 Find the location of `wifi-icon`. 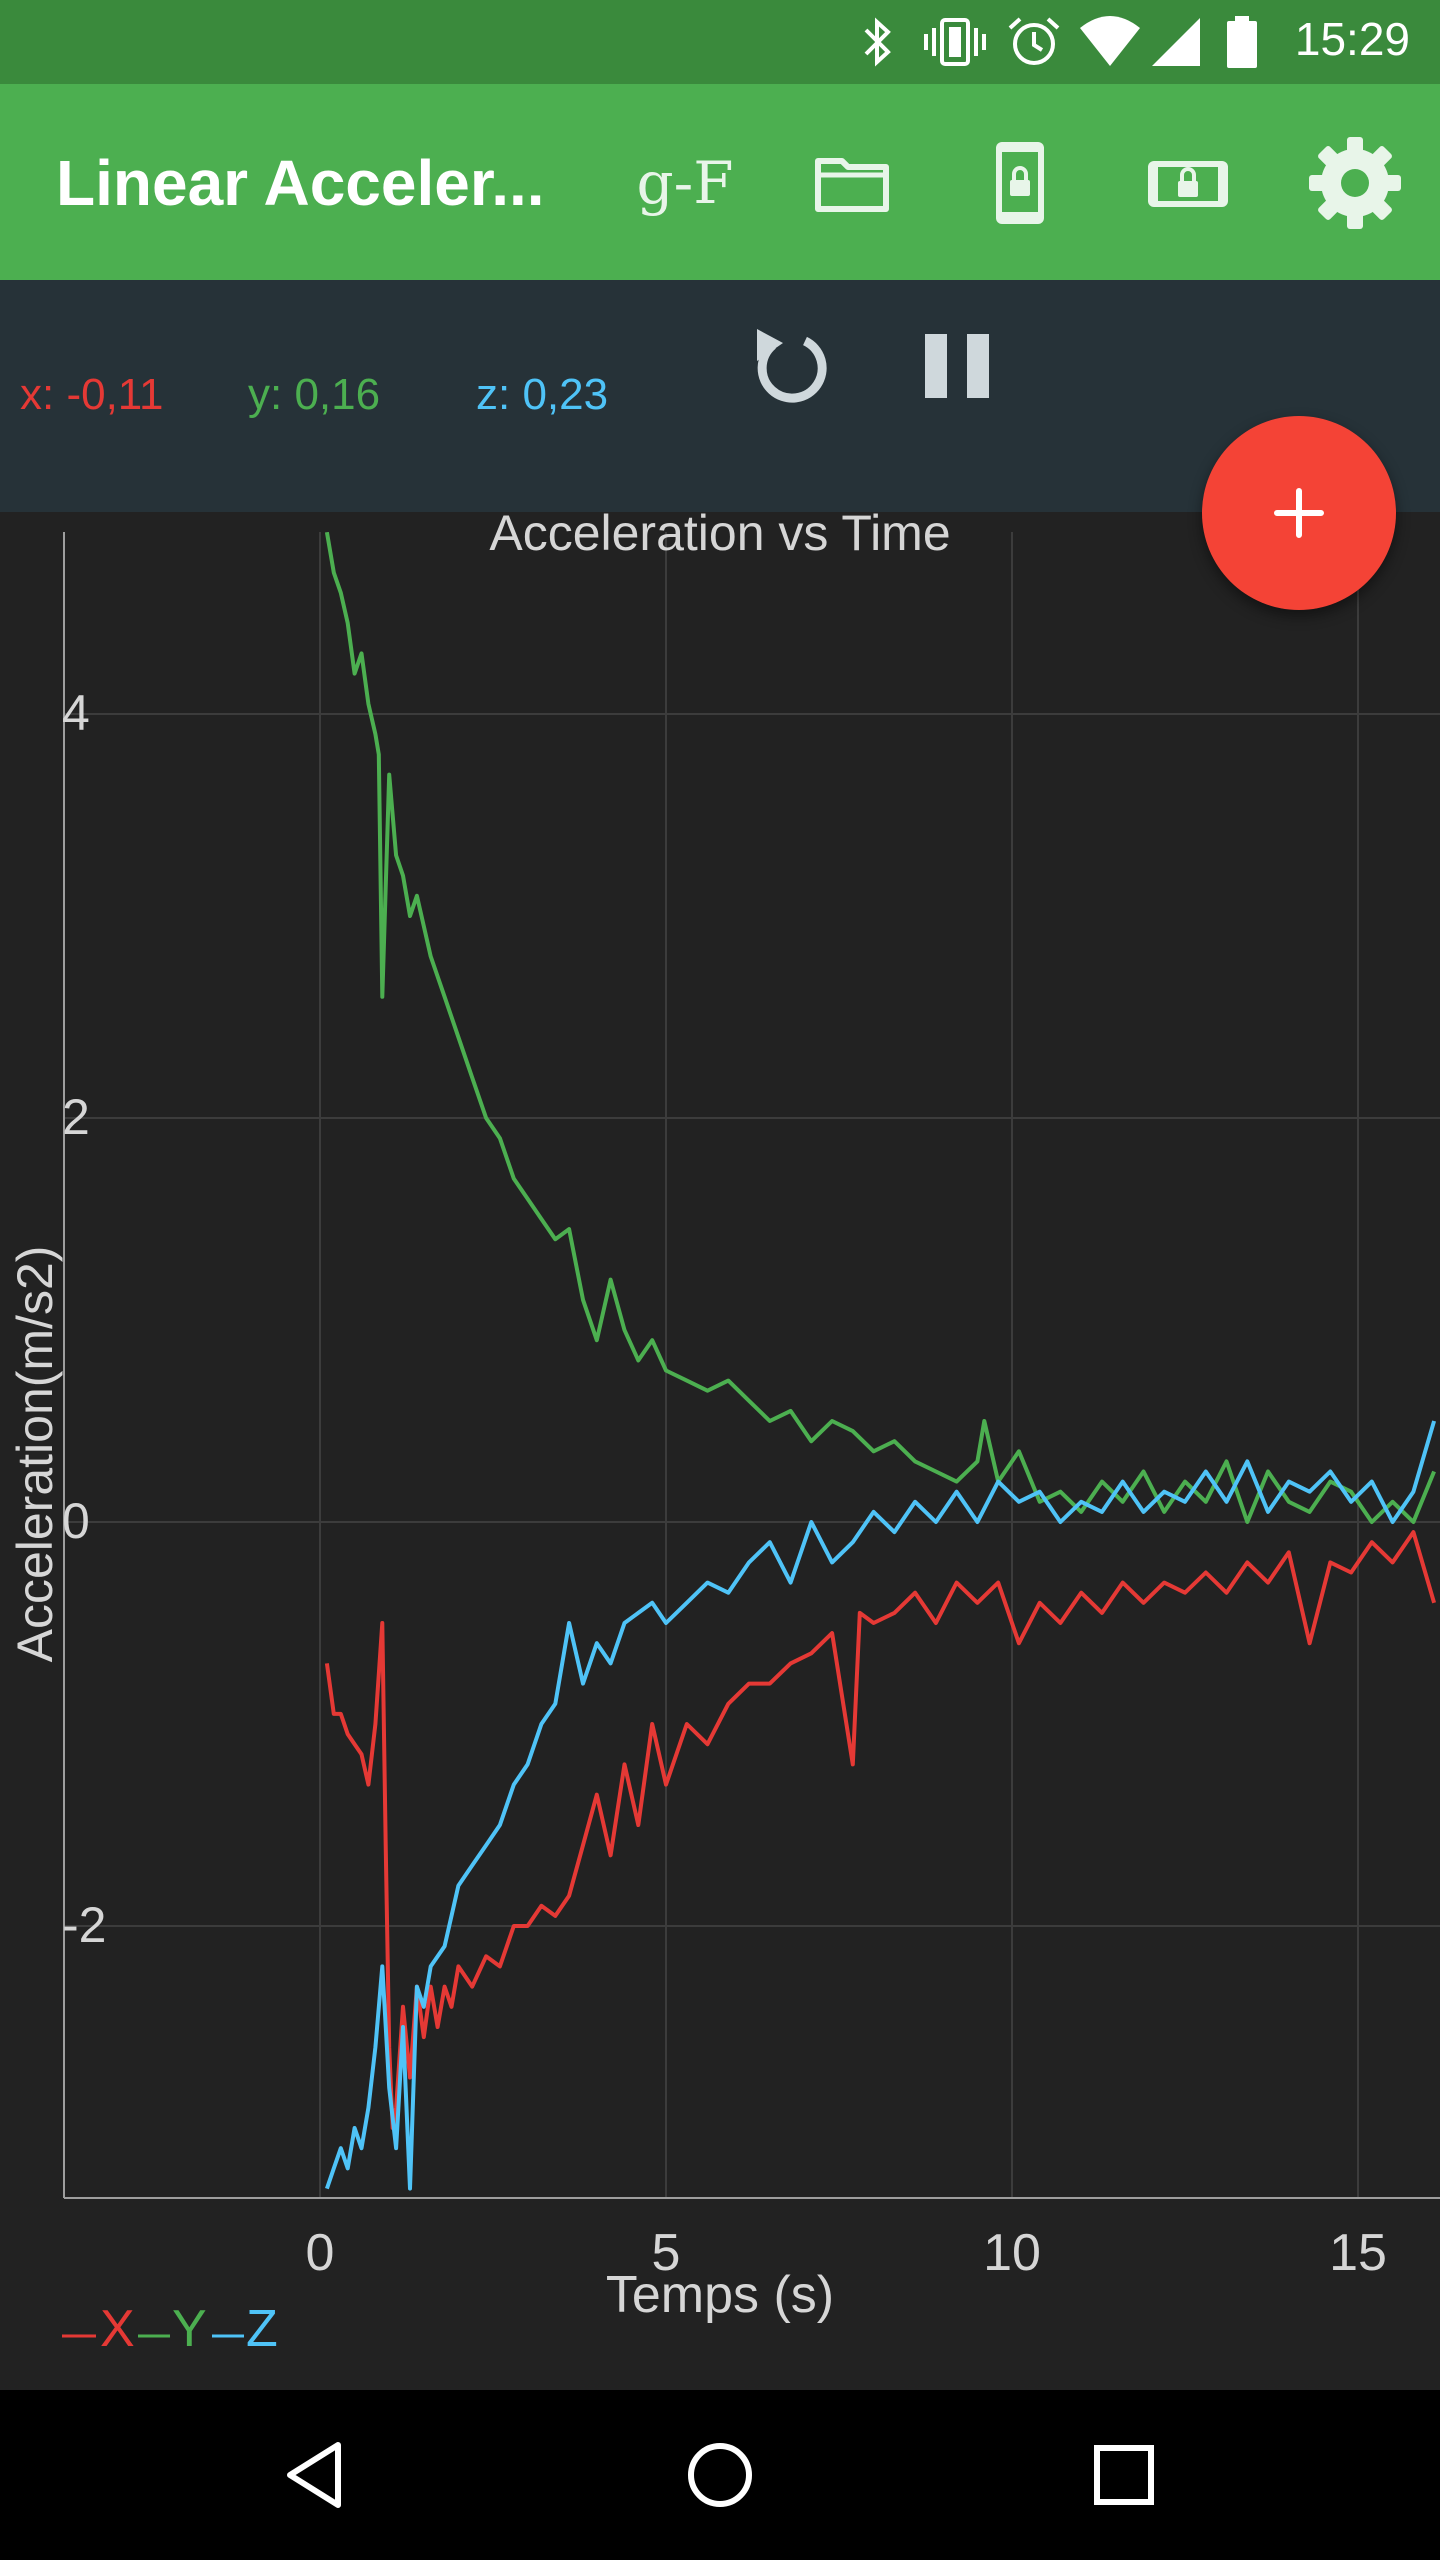

wifi-icon is located at coordinates (1110, 41).